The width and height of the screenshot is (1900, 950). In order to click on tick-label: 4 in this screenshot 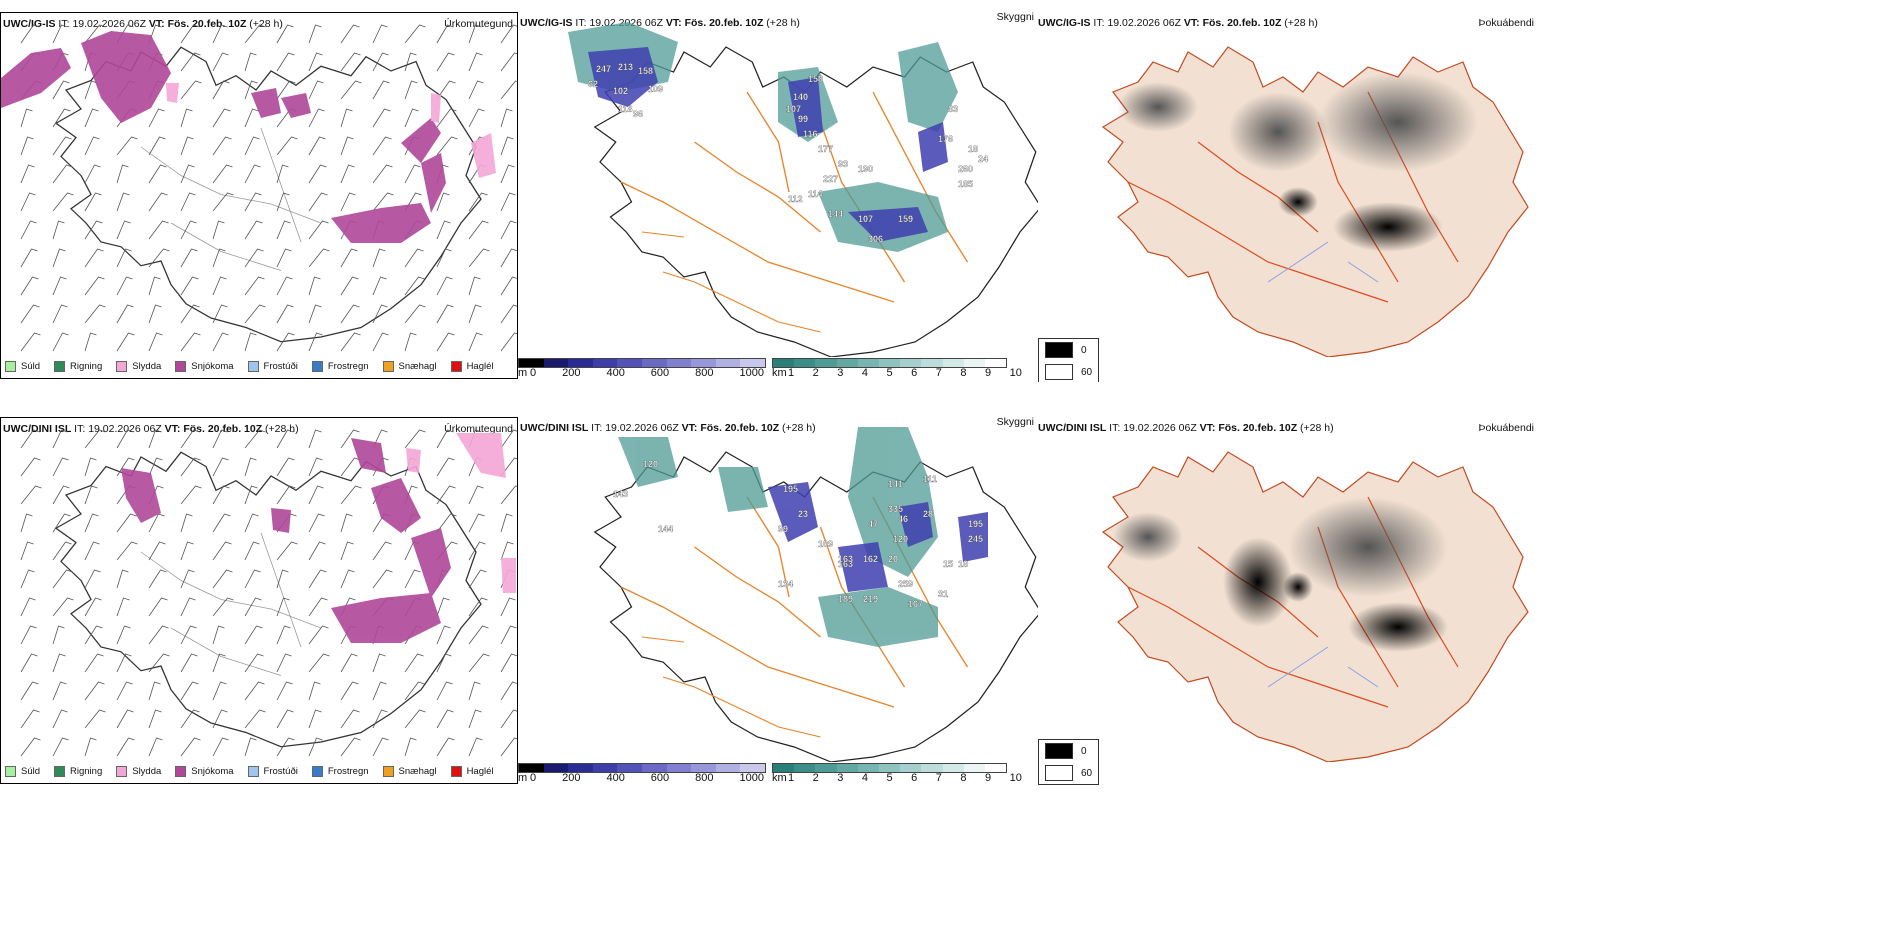, I will do `click(864, 373)`.